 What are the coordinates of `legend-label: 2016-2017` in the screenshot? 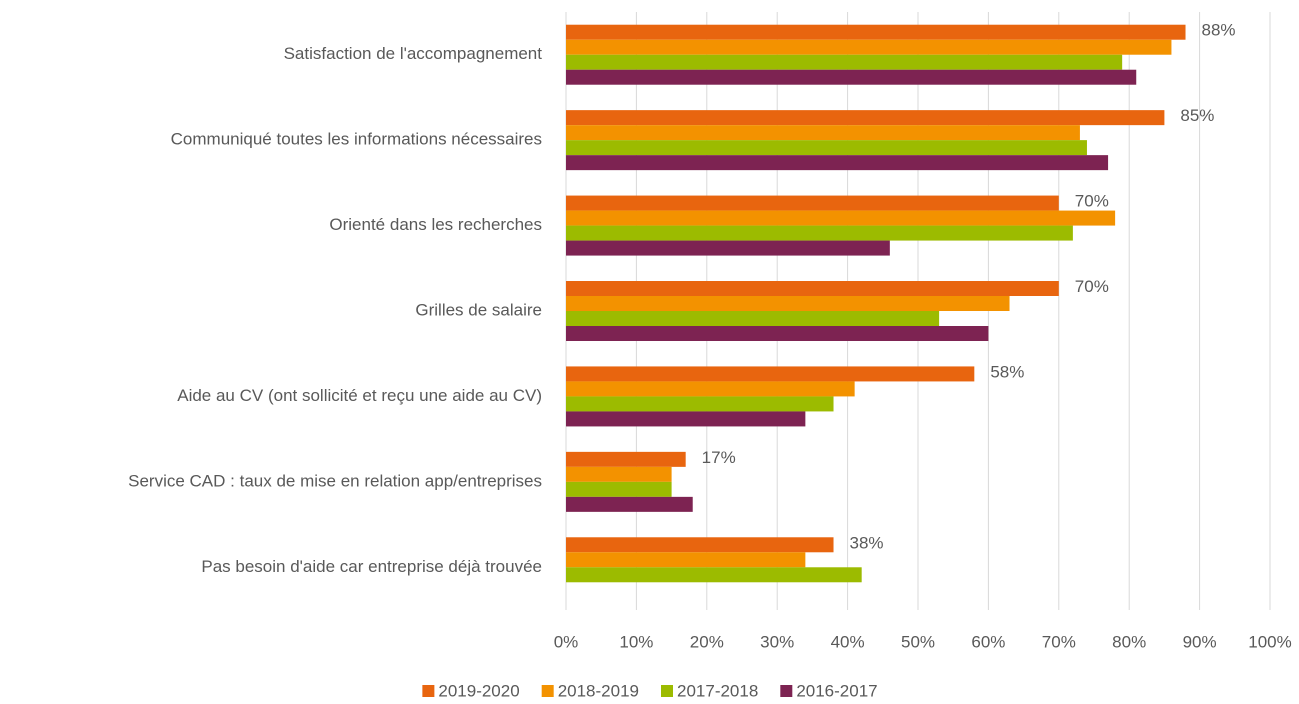 It's located at (836, 690).